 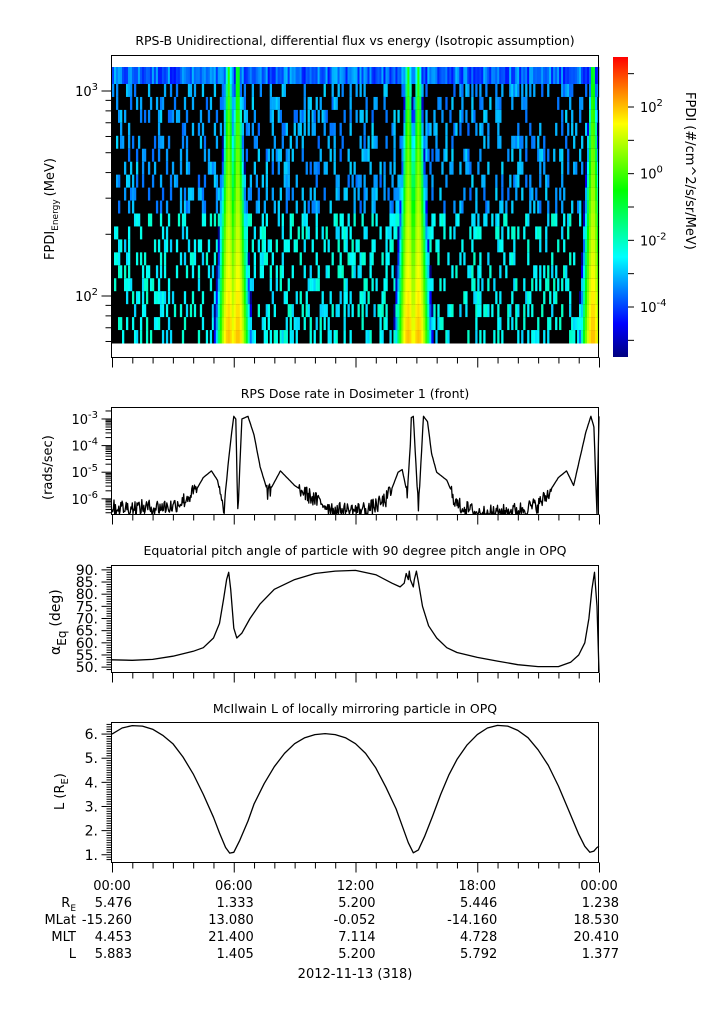 I want to click on colorbar-tick-label-exp: 2, so click(x=660, y=103).